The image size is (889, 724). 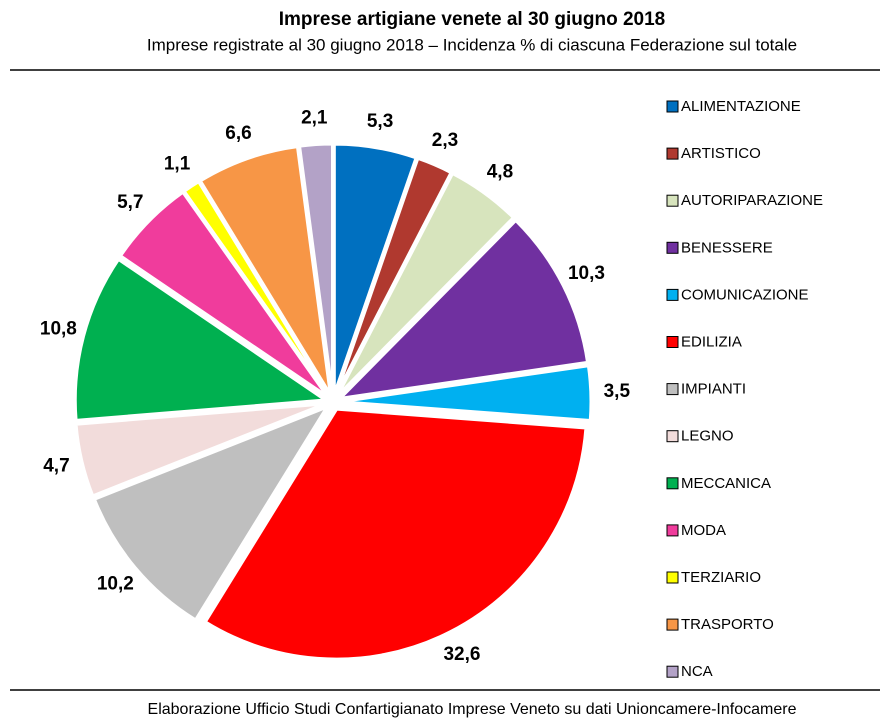 What do you see at coordinates (721, 577) in the screenshot?
I see `legend-label: TERZIARIO` at bounding box center [721, 577].